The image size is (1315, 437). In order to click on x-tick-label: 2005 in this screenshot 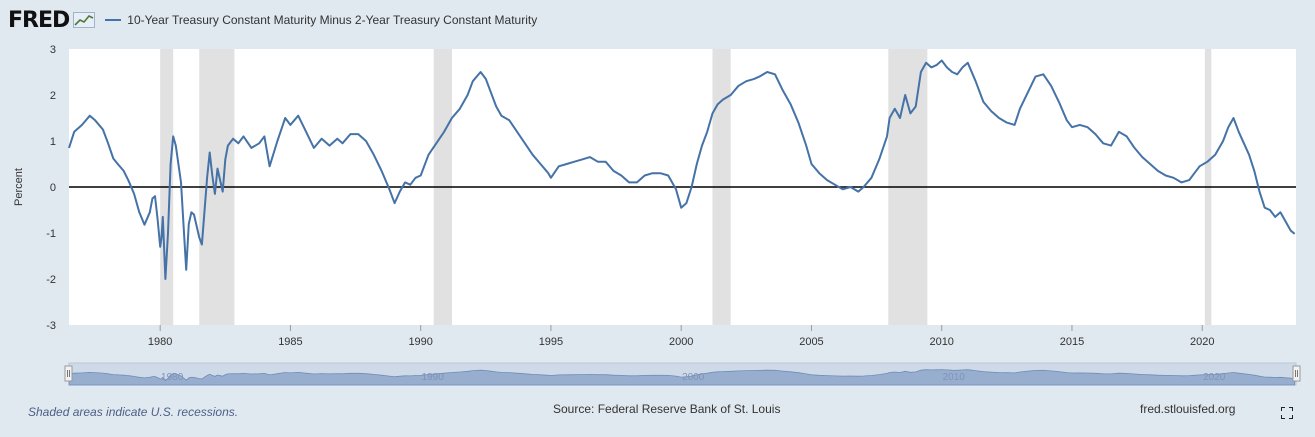, I will do `click(811, 342)`.